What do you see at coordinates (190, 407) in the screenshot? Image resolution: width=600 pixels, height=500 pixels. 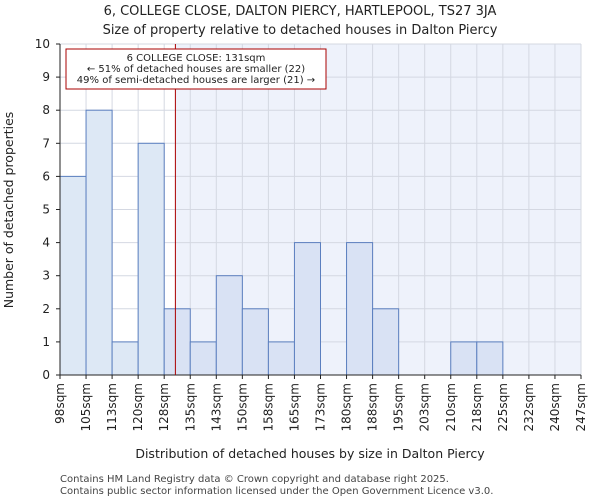 I see `x-tick-label: 135sqm` at bounding box center [190, 407].